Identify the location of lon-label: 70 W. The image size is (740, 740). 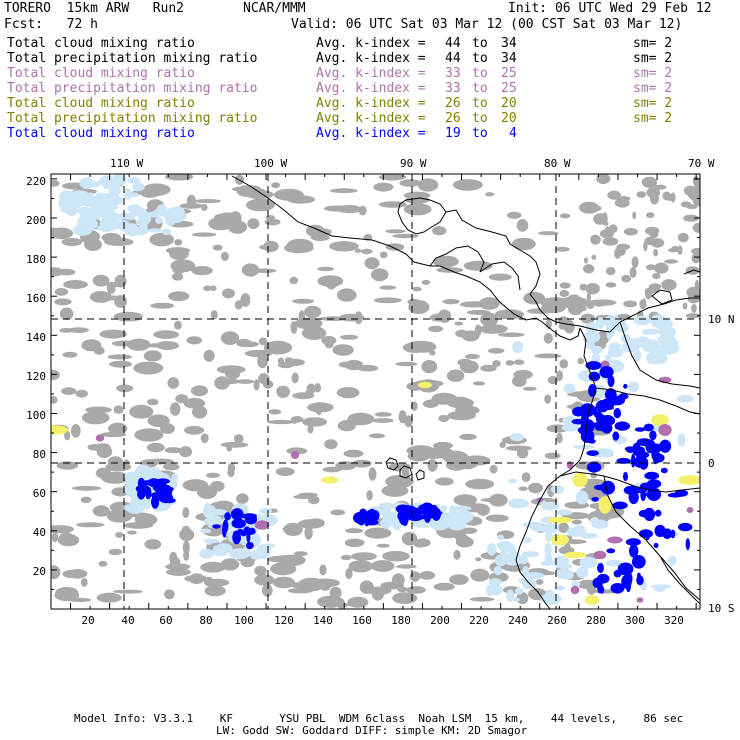
(701, 163).